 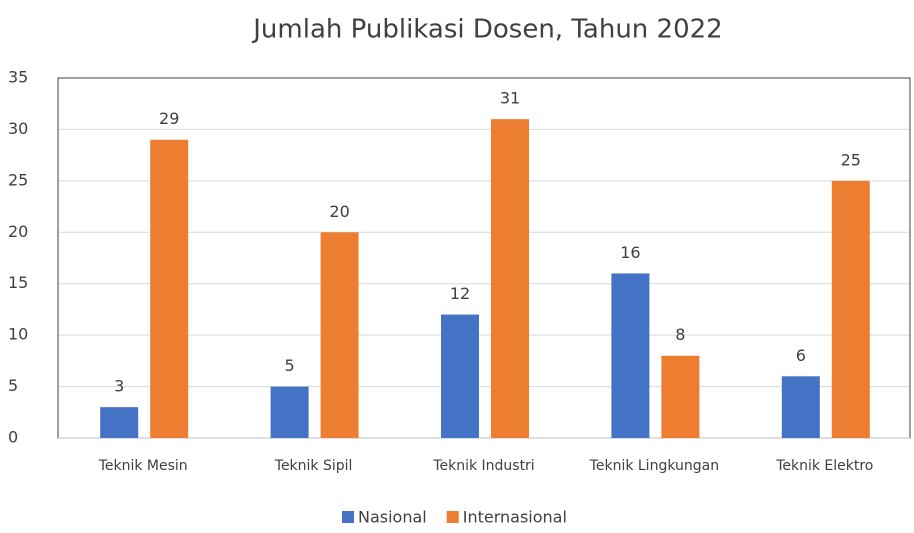 What do you see at coordinates (290, 365) in the screenshot?
I see `data-label: 5` at bounding box center [290, 365].